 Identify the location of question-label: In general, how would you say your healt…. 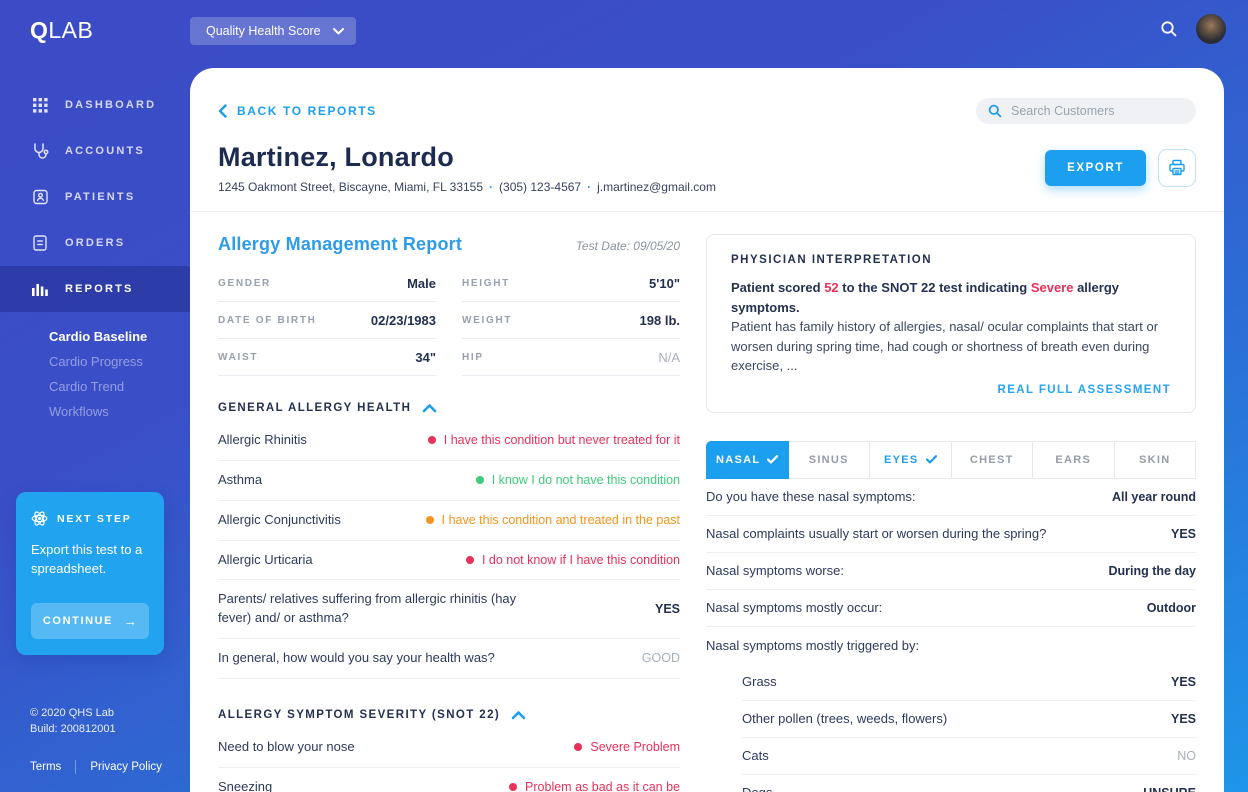
(356, 658).